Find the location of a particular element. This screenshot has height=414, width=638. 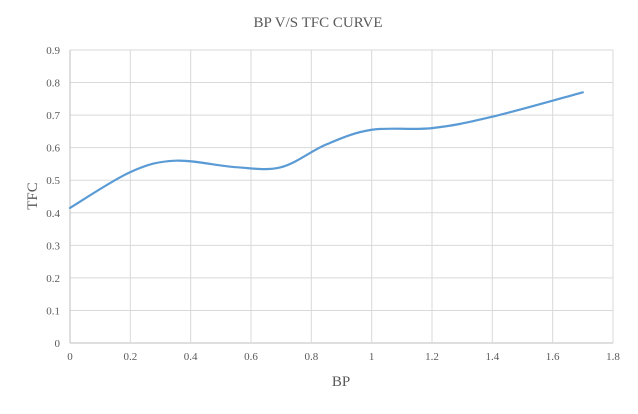

x-tick-label: 1.4 is located at coordinates (492, 357).